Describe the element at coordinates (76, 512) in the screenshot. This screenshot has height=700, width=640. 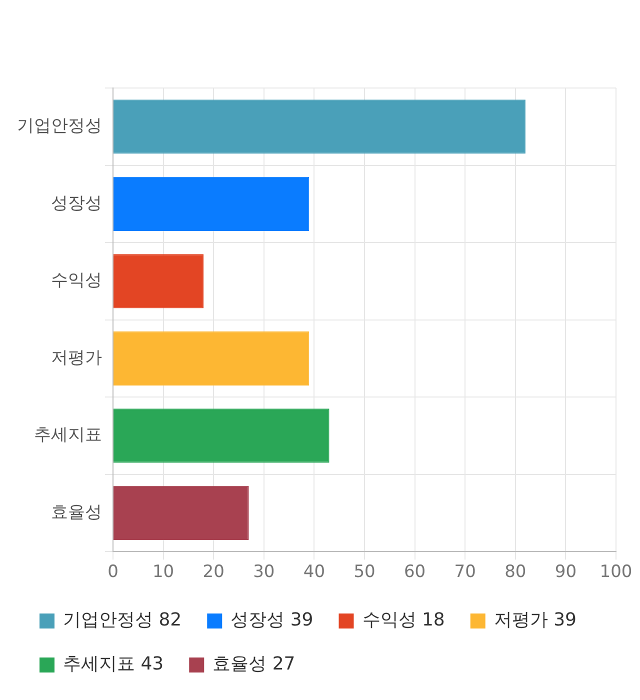
I see `y-tick-label: 효율성` at that location.